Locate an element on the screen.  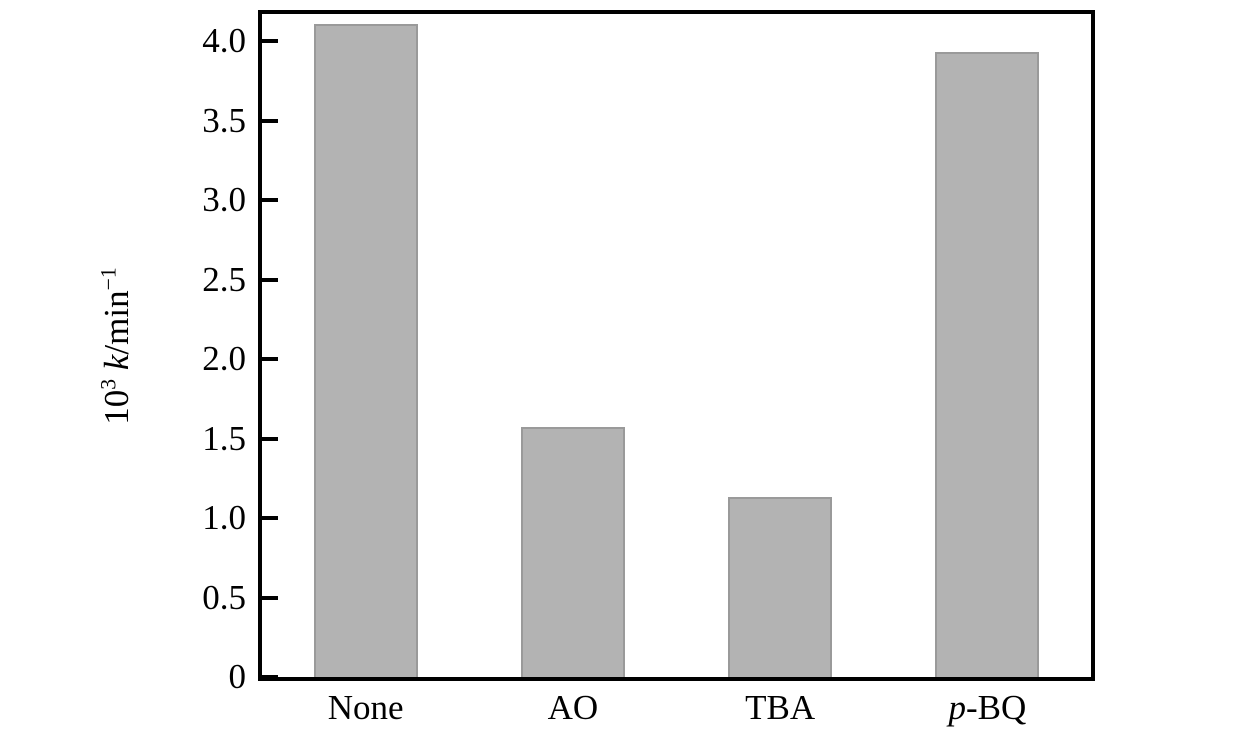
bar-tba is located at coordinates (780, 587).